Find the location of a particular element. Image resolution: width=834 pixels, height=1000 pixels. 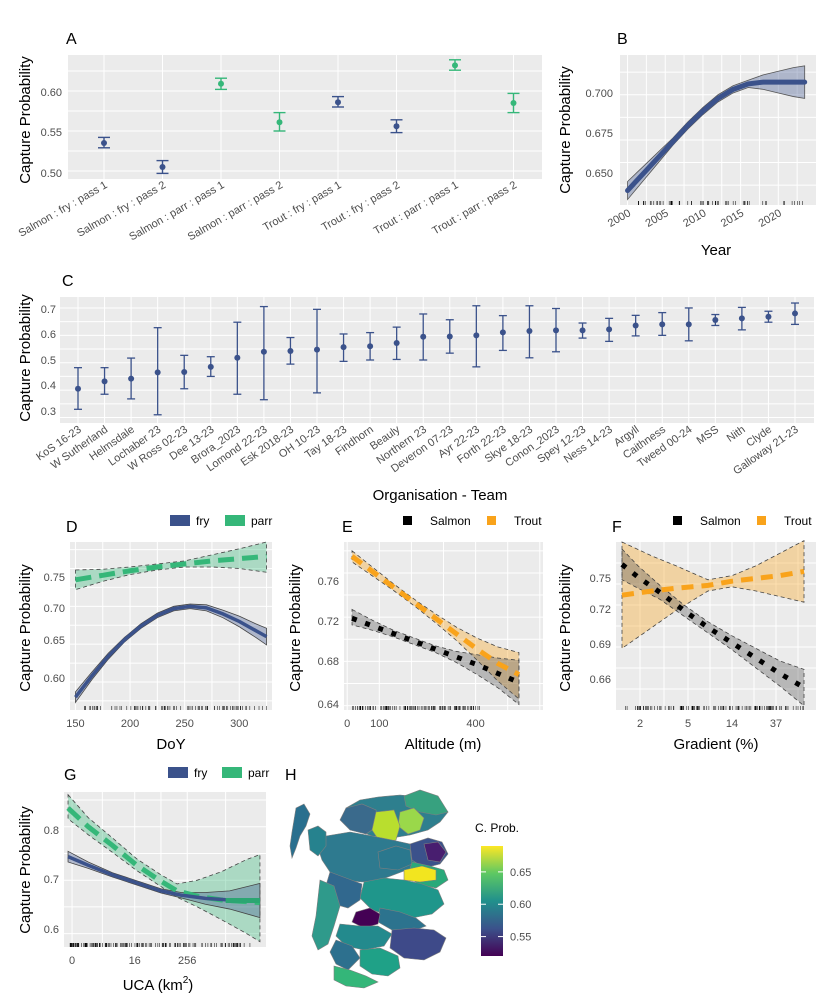

panel-g-xticks: 0 16 256 is located at coordinates (132, 961).